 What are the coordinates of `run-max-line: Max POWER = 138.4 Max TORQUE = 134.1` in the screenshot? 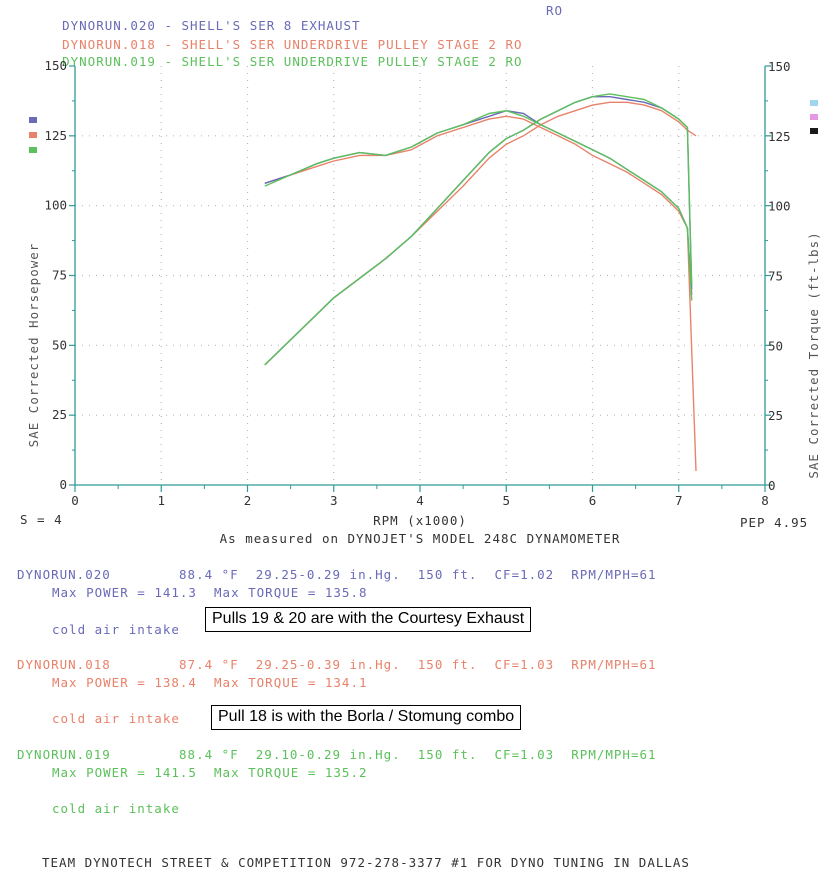 It's located at (210, 682).